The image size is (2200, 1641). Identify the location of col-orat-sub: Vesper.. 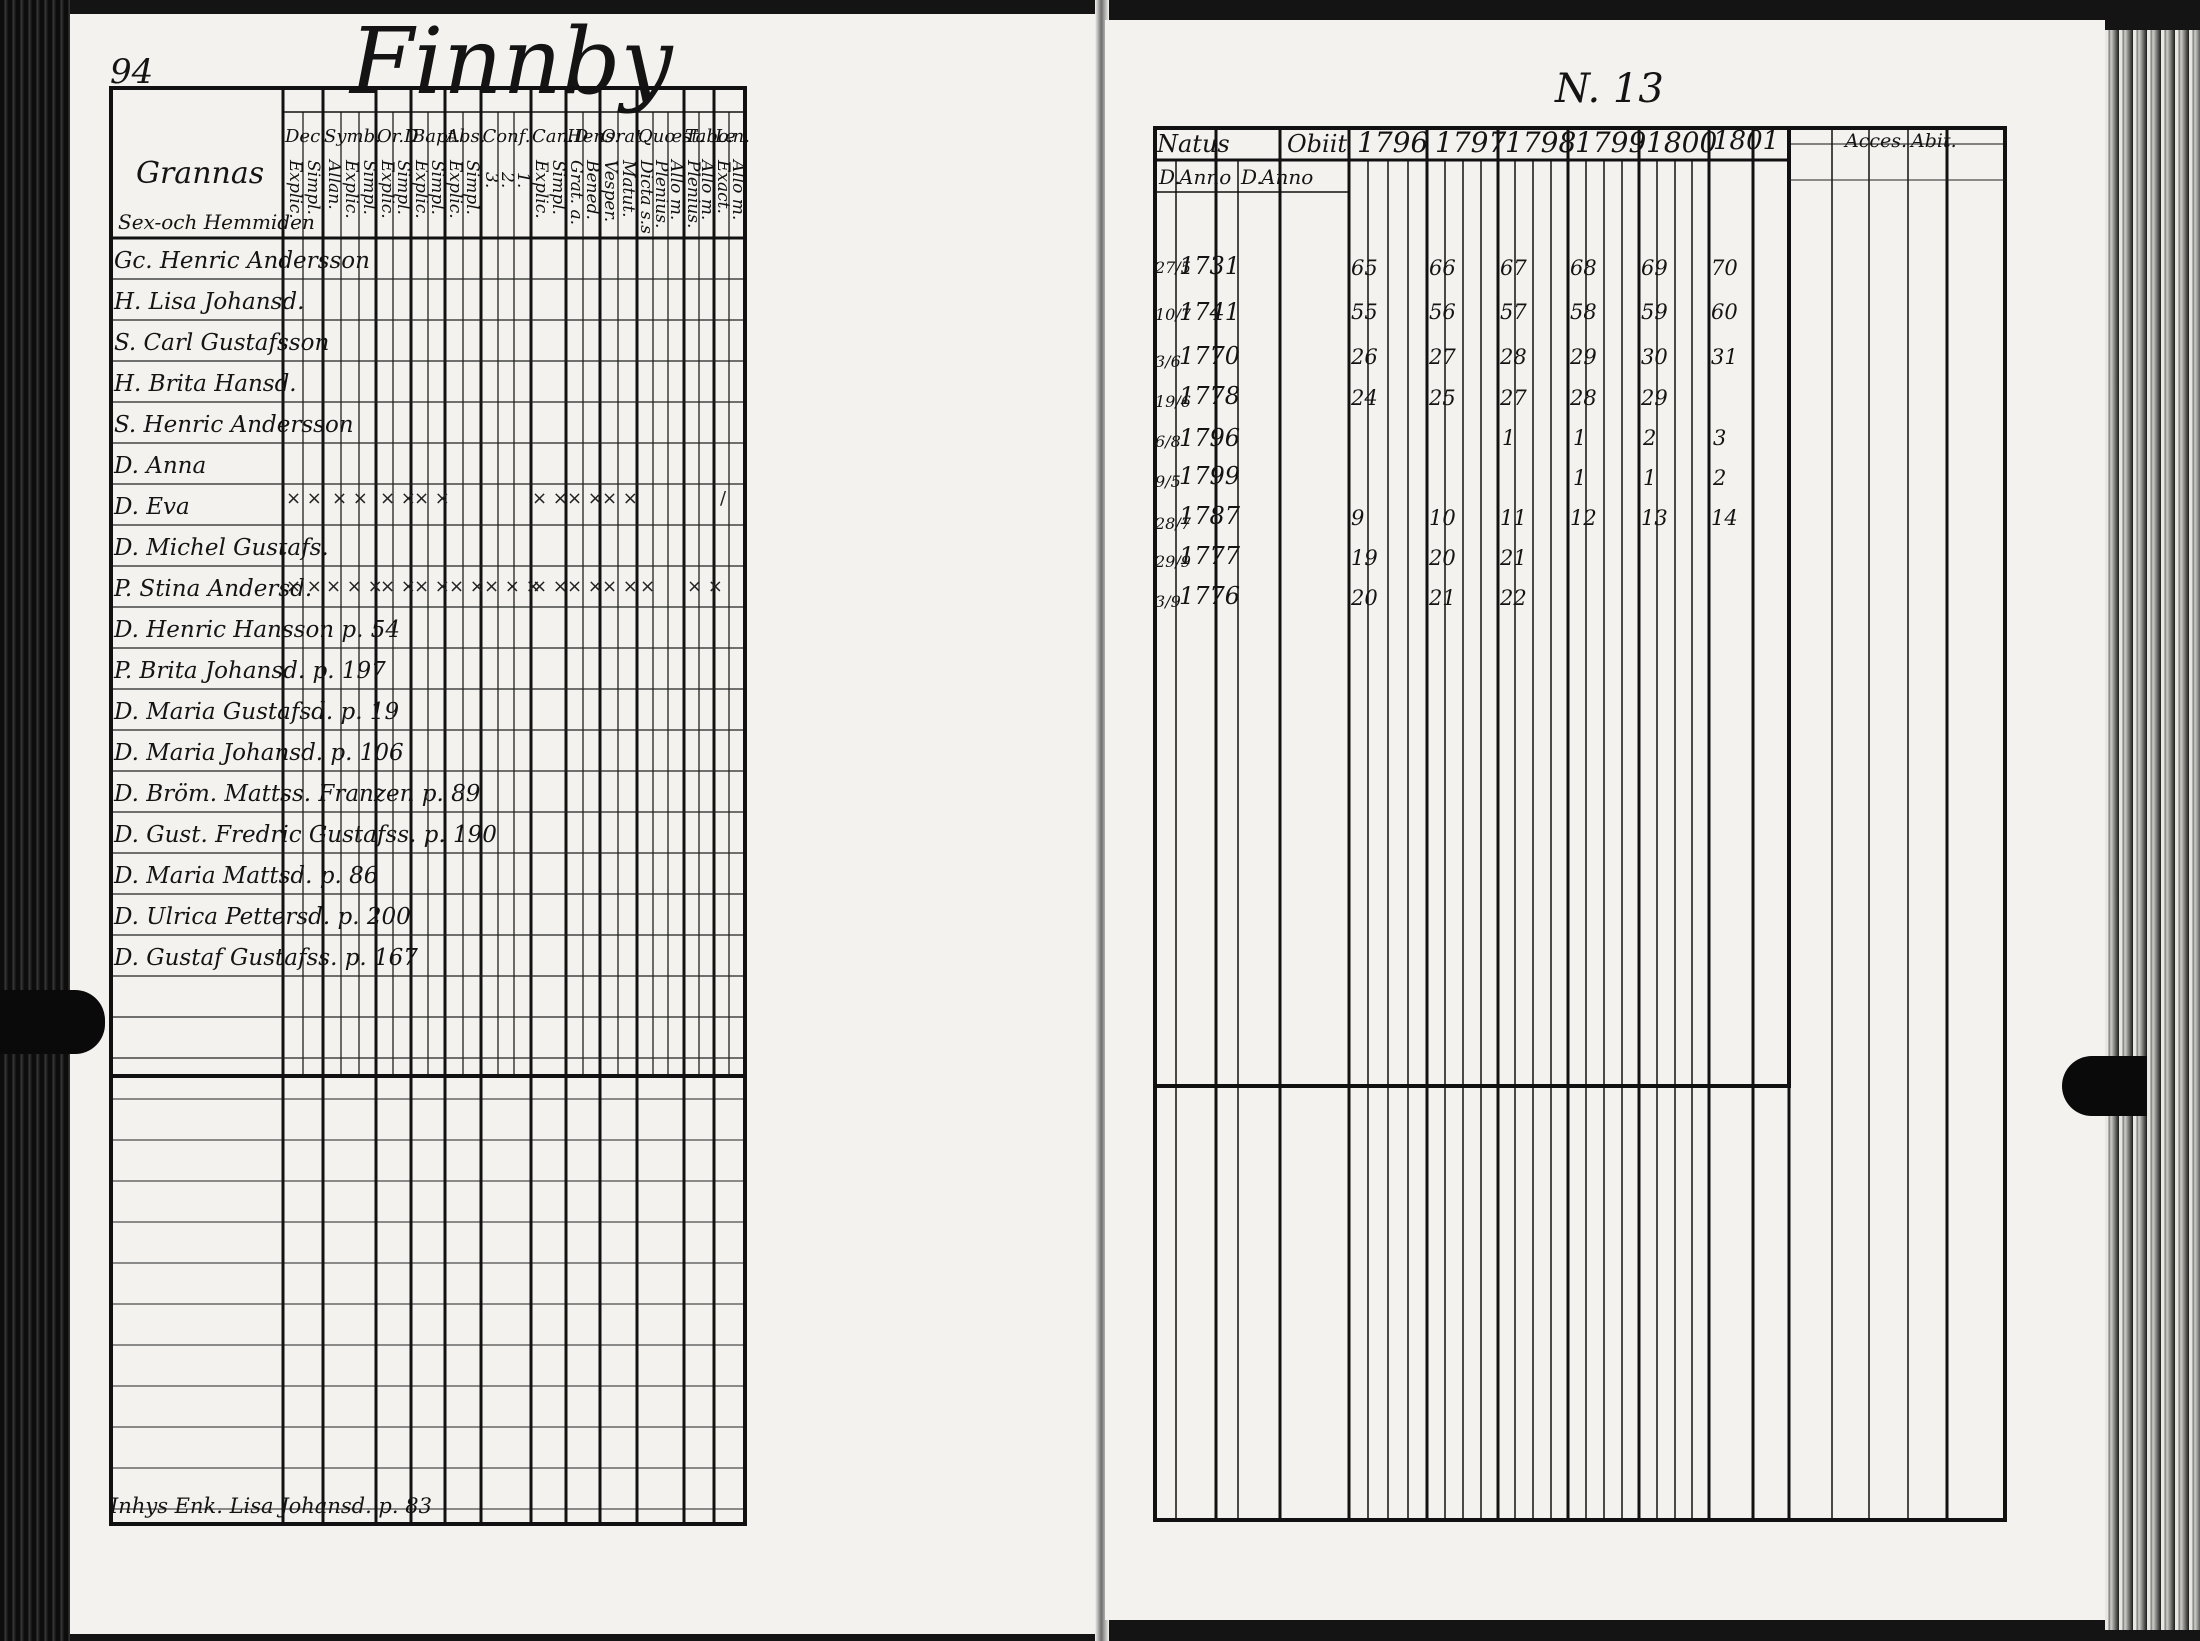
(610, 191).